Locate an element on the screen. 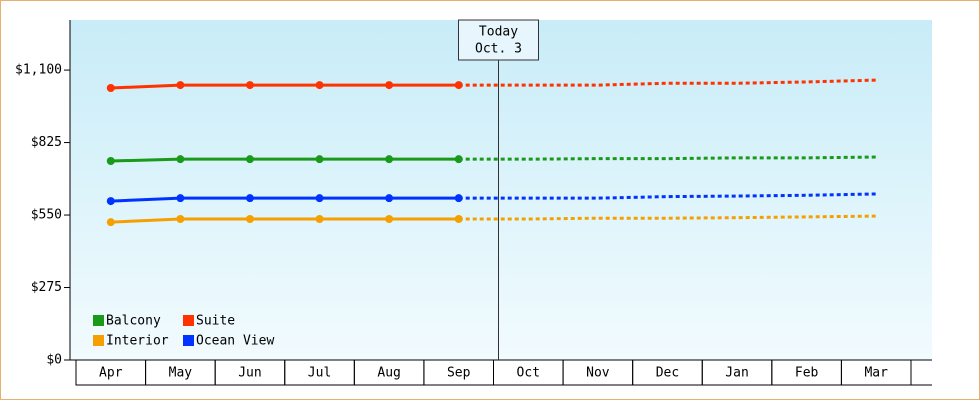 The height and width of the screenshot is (400, 980). today-date: Oct. 3 is located at coordinates (498, 49).